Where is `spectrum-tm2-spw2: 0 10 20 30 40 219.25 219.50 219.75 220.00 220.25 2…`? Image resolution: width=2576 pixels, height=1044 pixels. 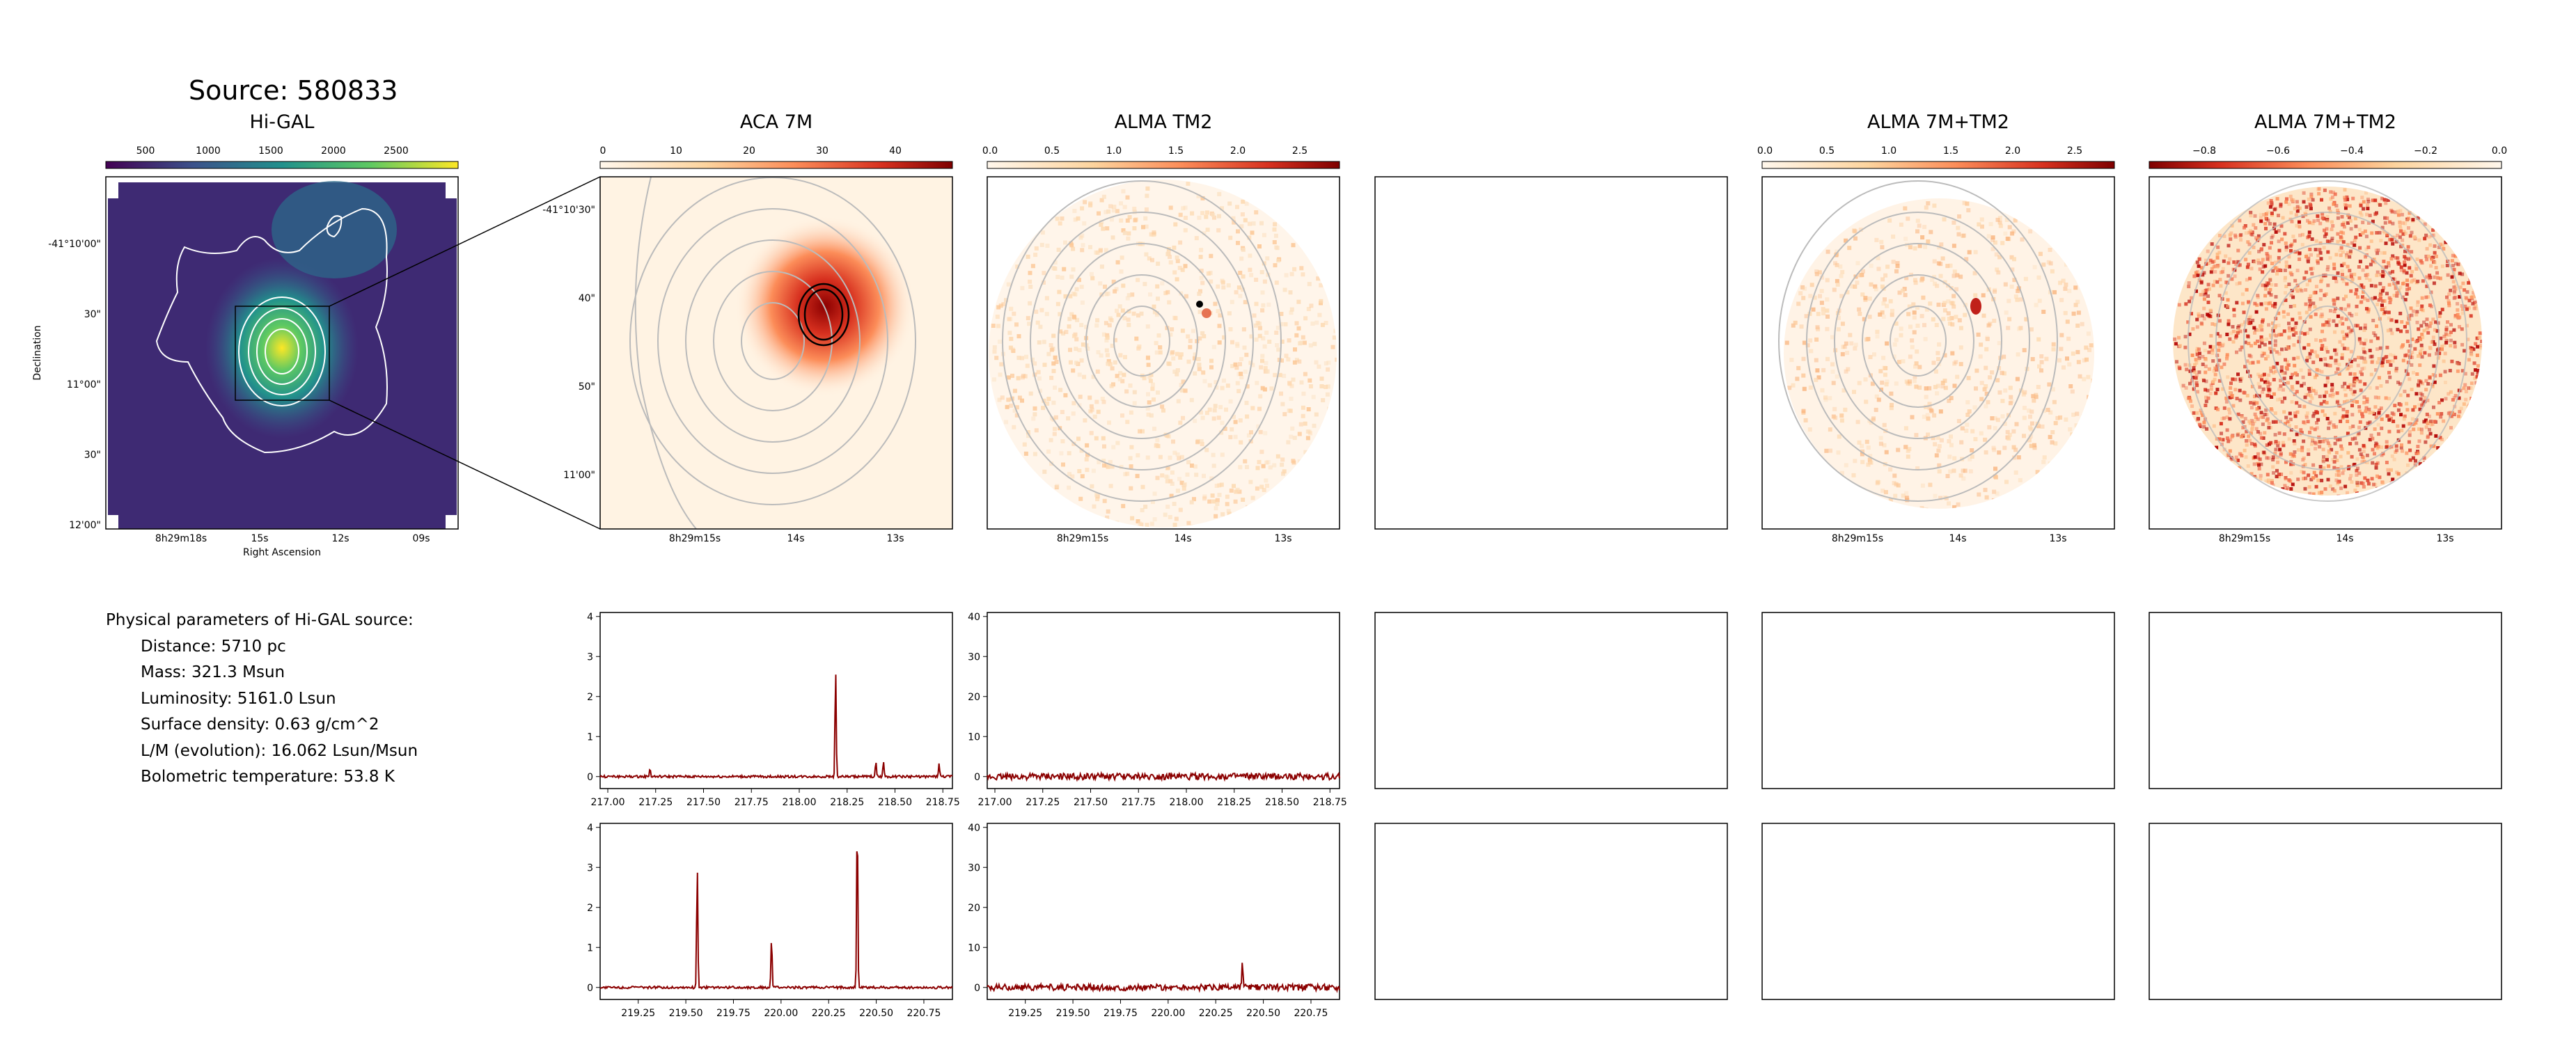 spectrum-tm2-spw2: 0 10 20 30 40 219.25 219.50 219.75 220.00 220.25 2… is located at coordinates (1154, 921).